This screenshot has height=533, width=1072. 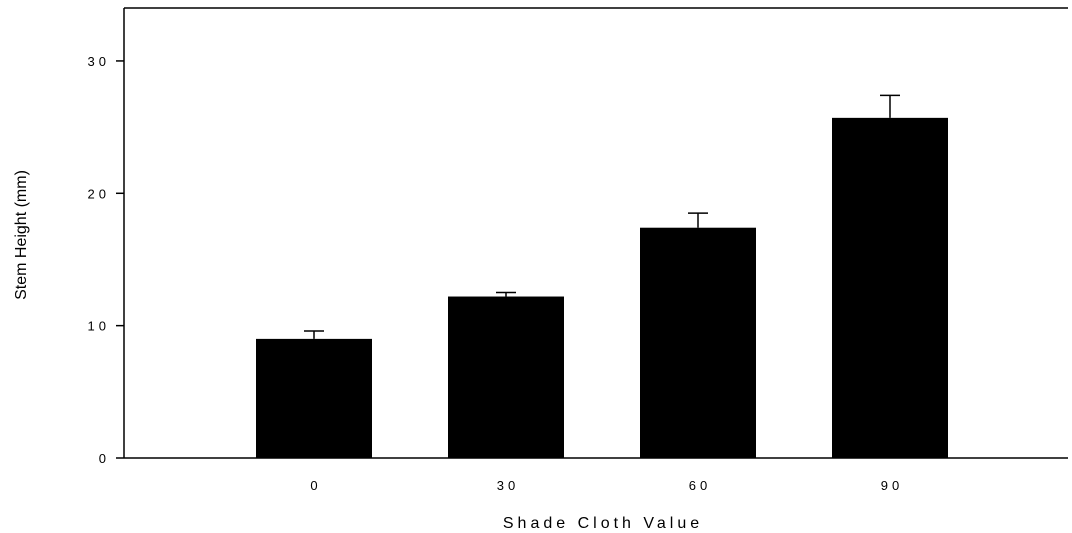 I want to click on y-axis-title: Stem Height (mm), so click(x=21, y=235).